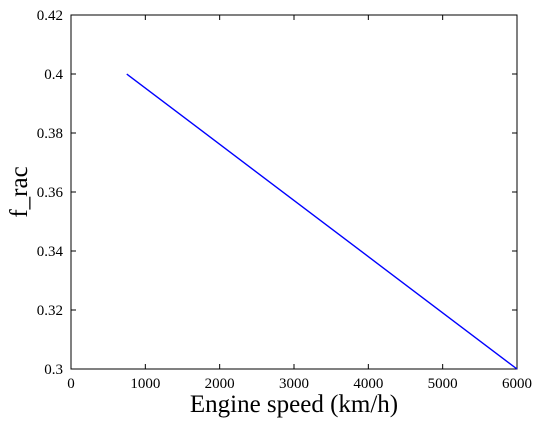 The image size is (550, 422). Describe the element at coordinates (517, 384) in the screenshot. I see `x-tick-label: 6000` at that location.